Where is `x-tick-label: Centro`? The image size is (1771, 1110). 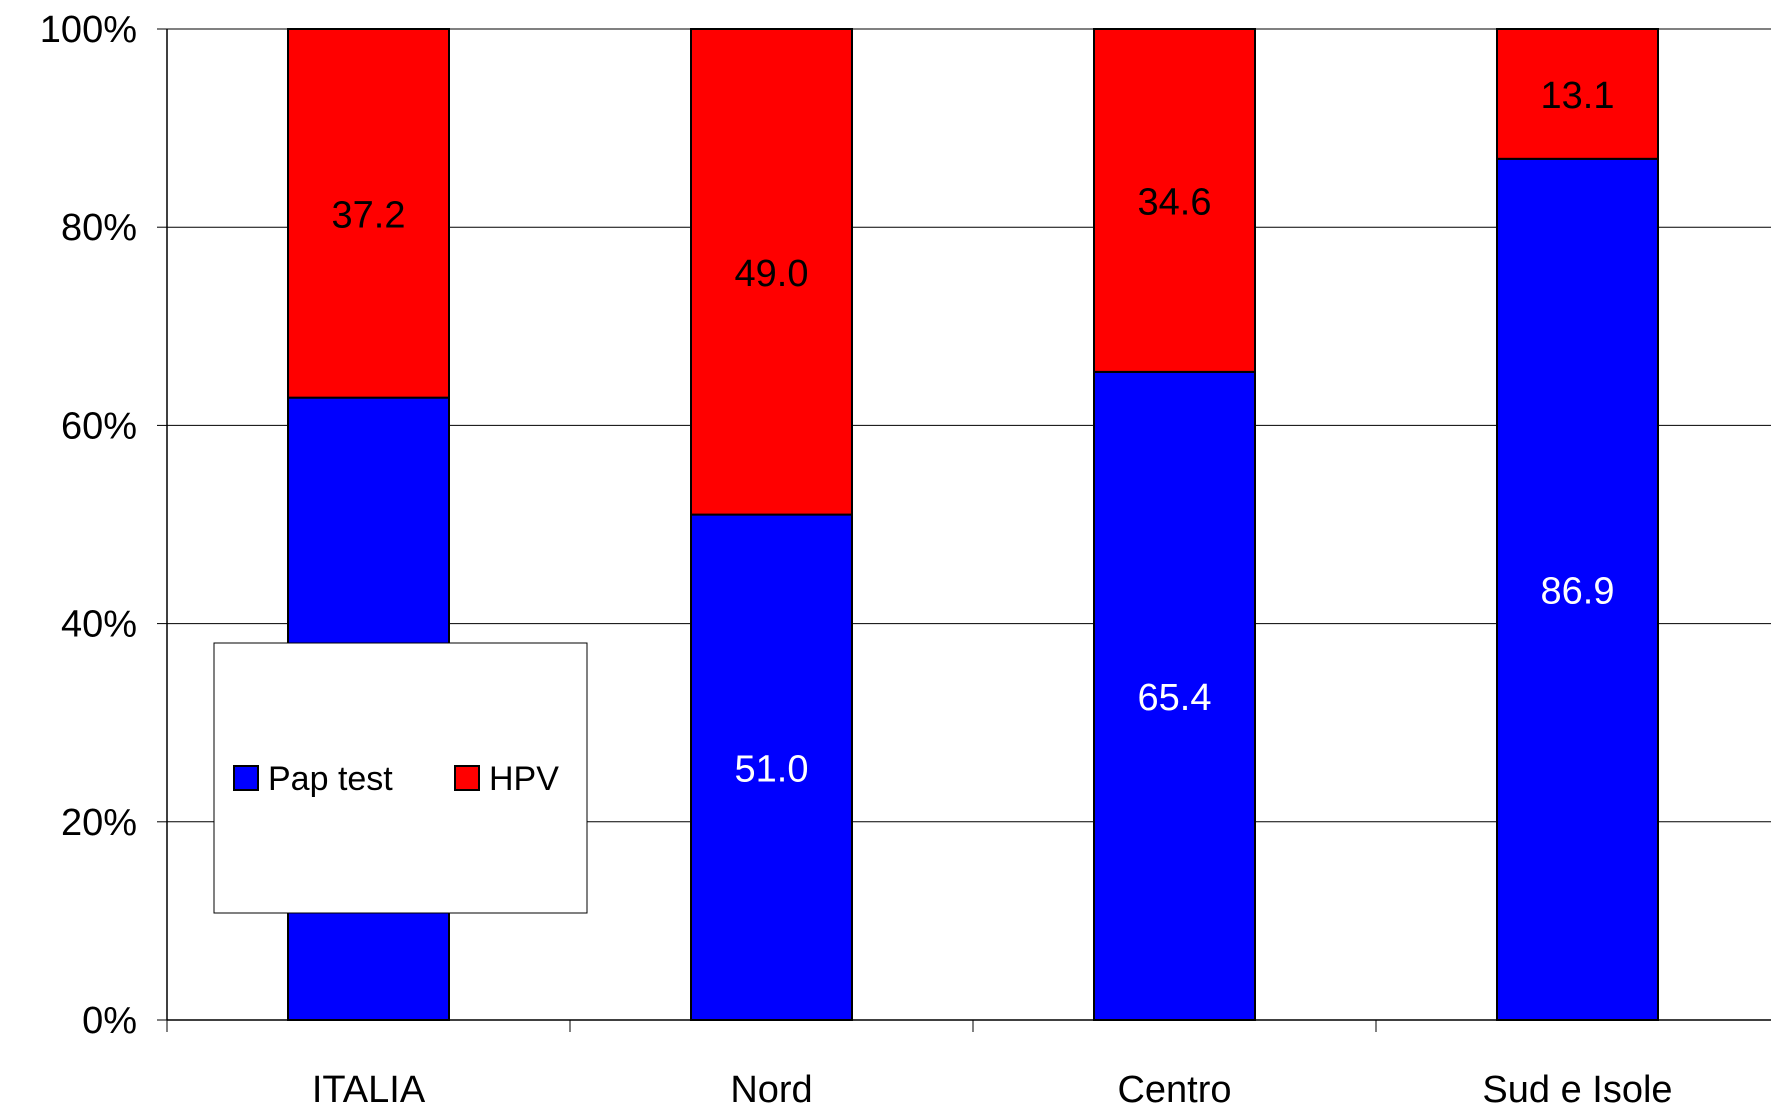
x-tick-label: Centro is located at coordinates (1174, 1089).